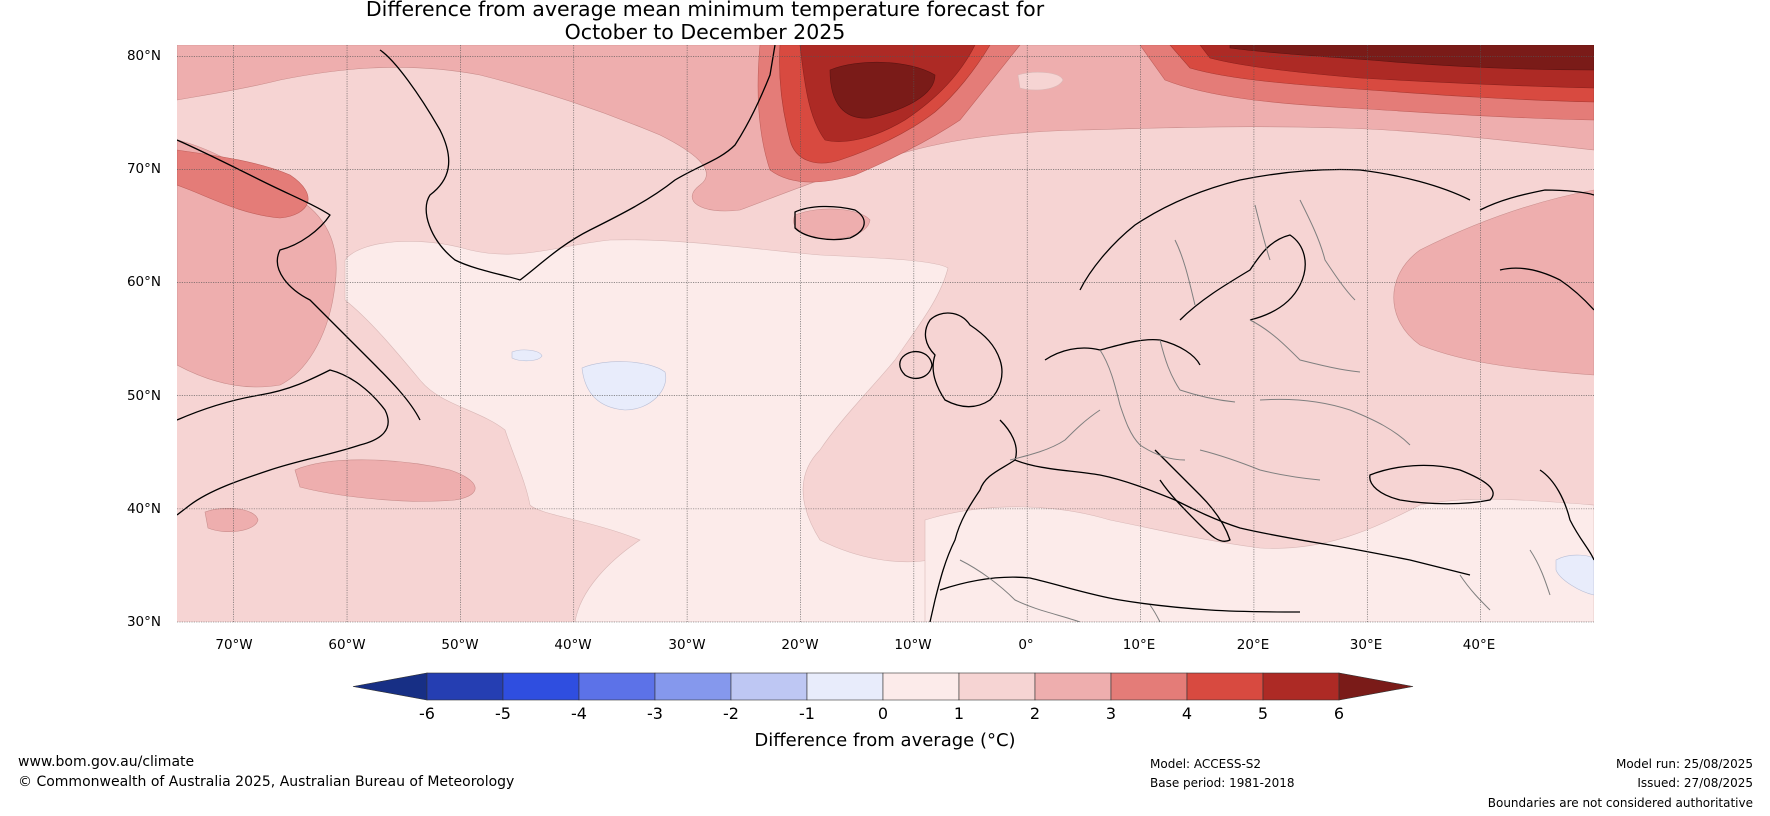 Image resolution: width=1770 pixels, height=816 pixels. What do you see at coordinates (1574, 575) in the screenshot?
I see `shade-neg-1-0-arabia` at bounding box center [1574, 575].